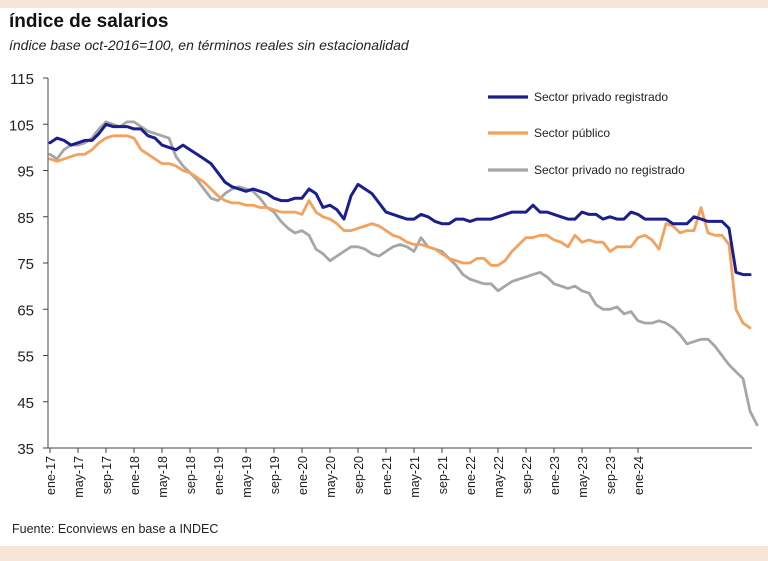  What do you see at coordinates (415, 477) in the screenshot?
I see `x-tick-label: may-21` at bounding box center [415, 477].